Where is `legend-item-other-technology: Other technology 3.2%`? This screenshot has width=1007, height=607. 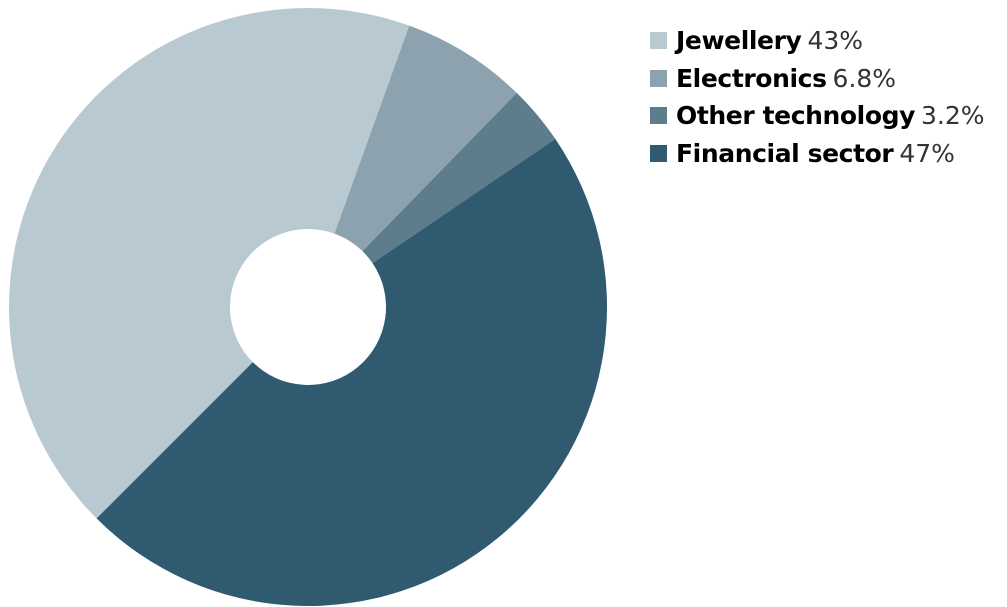
legend-item-other-technology: Other technology 3.2% is located at coordinates (817, 116).